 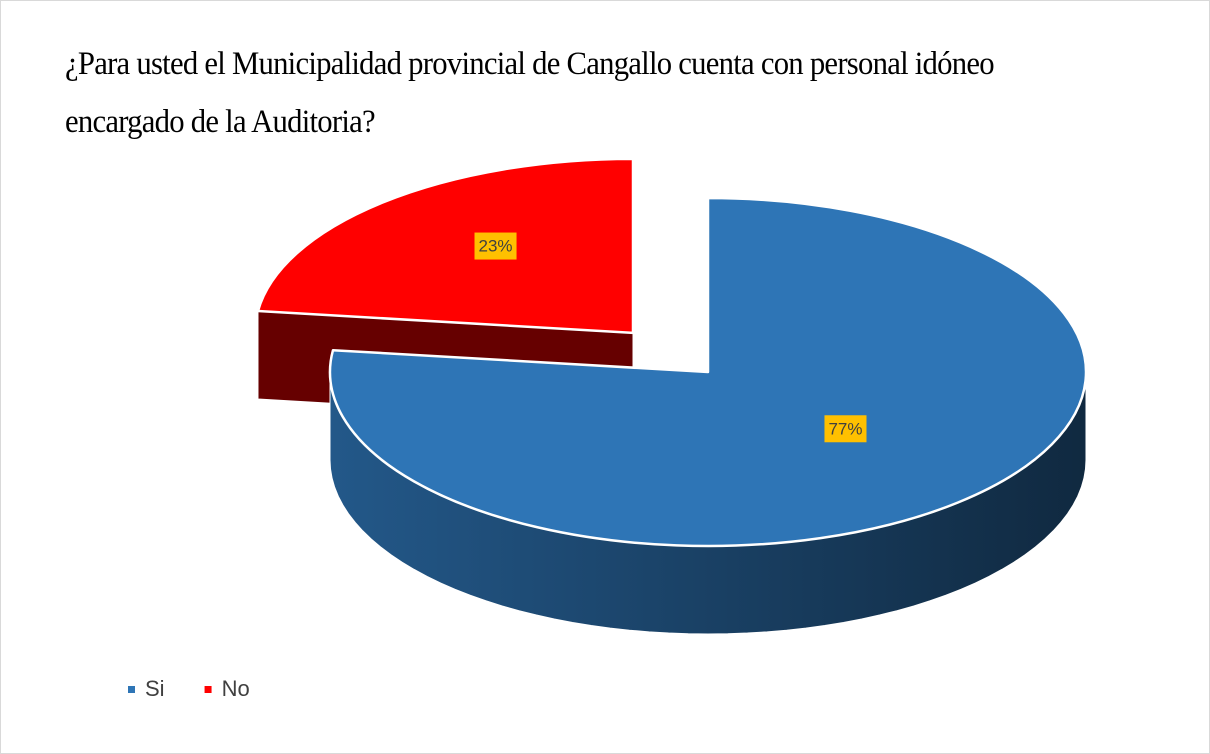 I want to click on data-label: 23%, so click(x=496, y=246).